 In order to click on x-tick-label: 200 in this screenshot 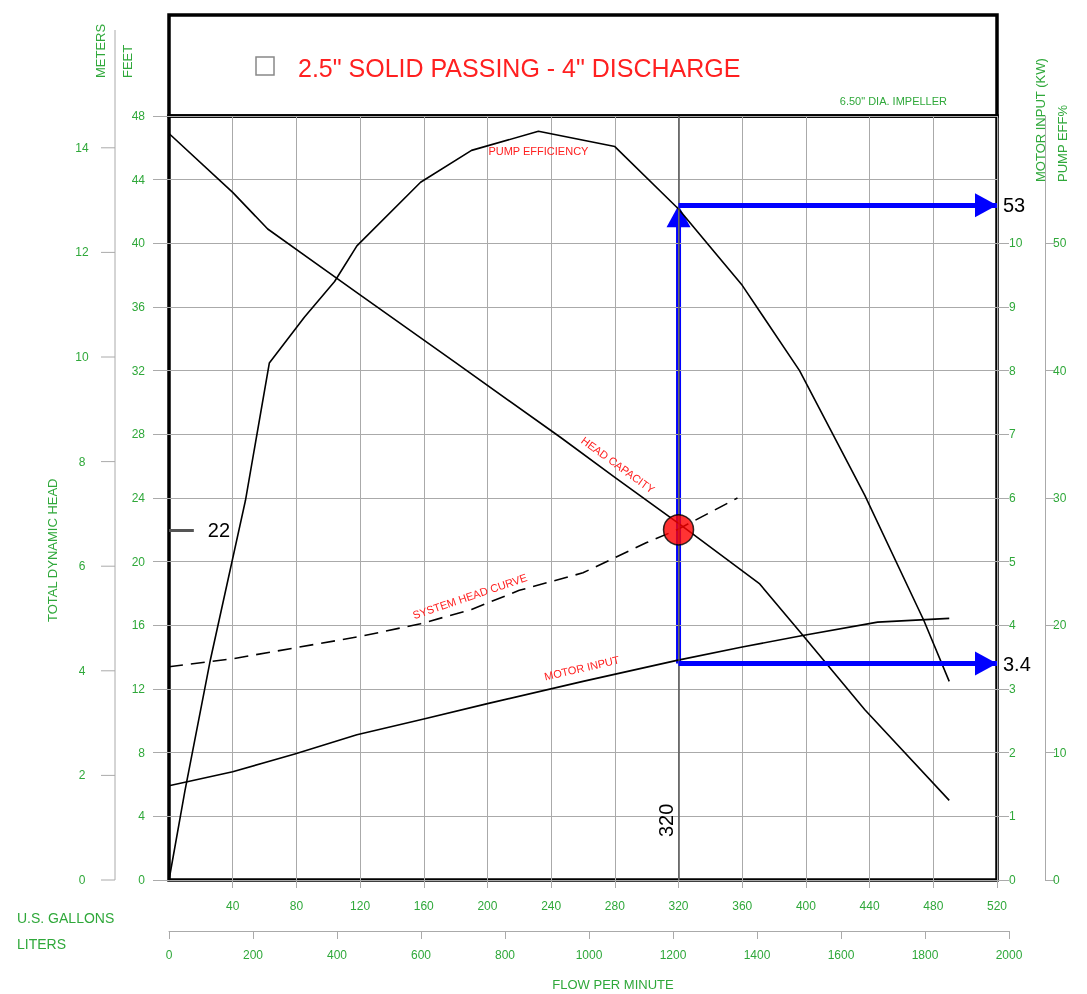, I will do `click(487, 906)`.